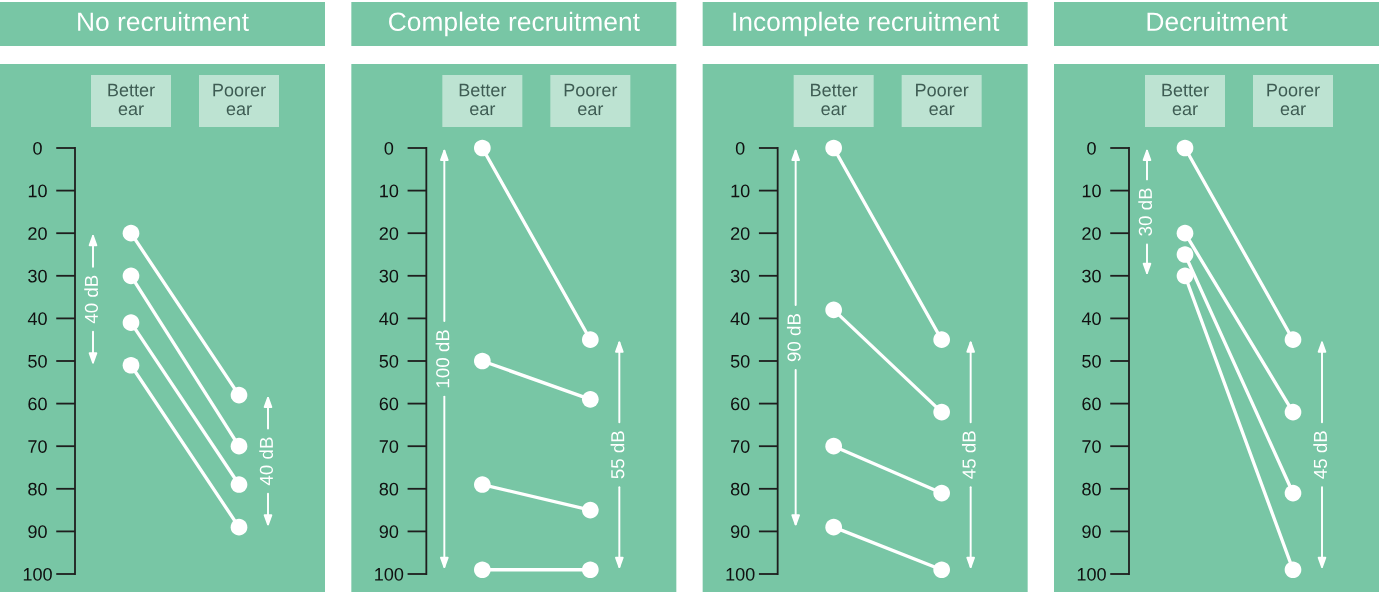  What do you see at coordinates (514, 24) in the screenshot?
I see `chart-title: Complete recruitment` at bounding box center [514, 24].